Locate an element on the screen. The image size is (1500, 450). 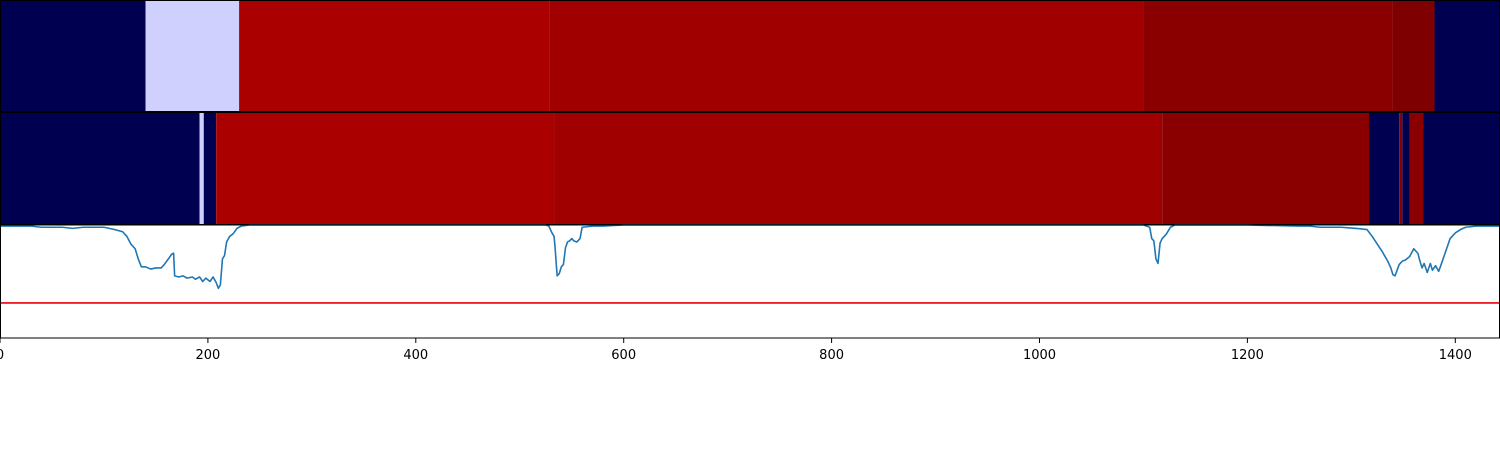
x-tick-label: 1400 is located at coordinates (1455, 355).